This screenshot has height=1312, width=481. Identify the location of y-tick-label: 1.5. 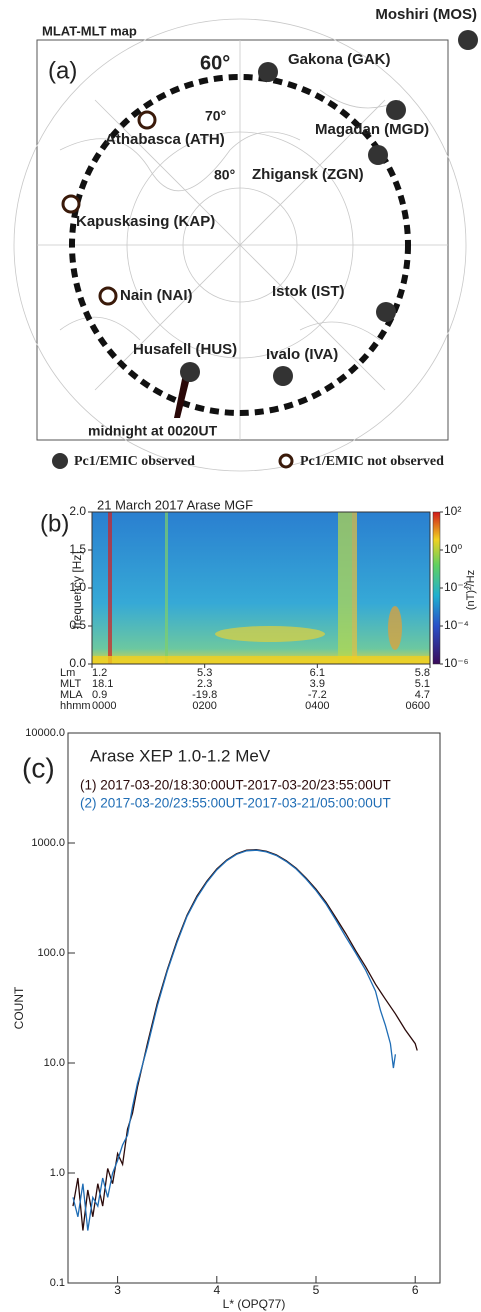
(77, 549).